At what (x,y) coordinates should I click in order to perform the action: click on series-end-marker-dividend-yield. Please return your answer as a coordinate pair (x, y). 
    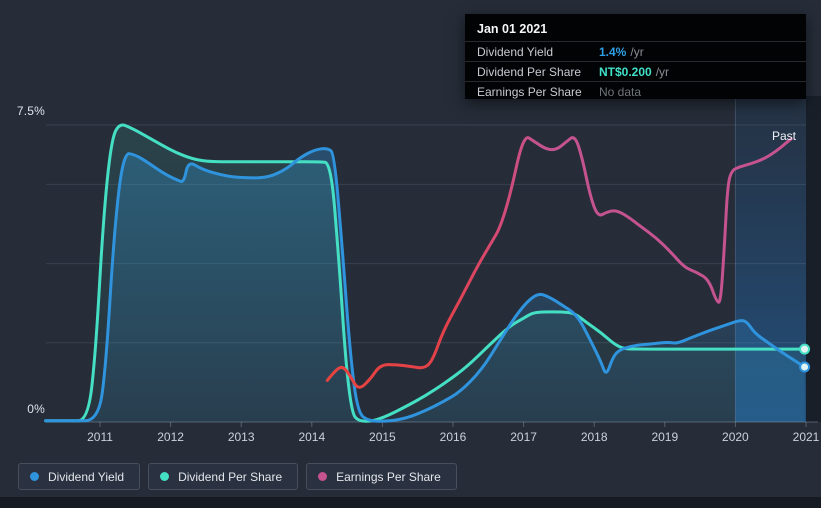
    Looking at the image, I should click on (805, 367).